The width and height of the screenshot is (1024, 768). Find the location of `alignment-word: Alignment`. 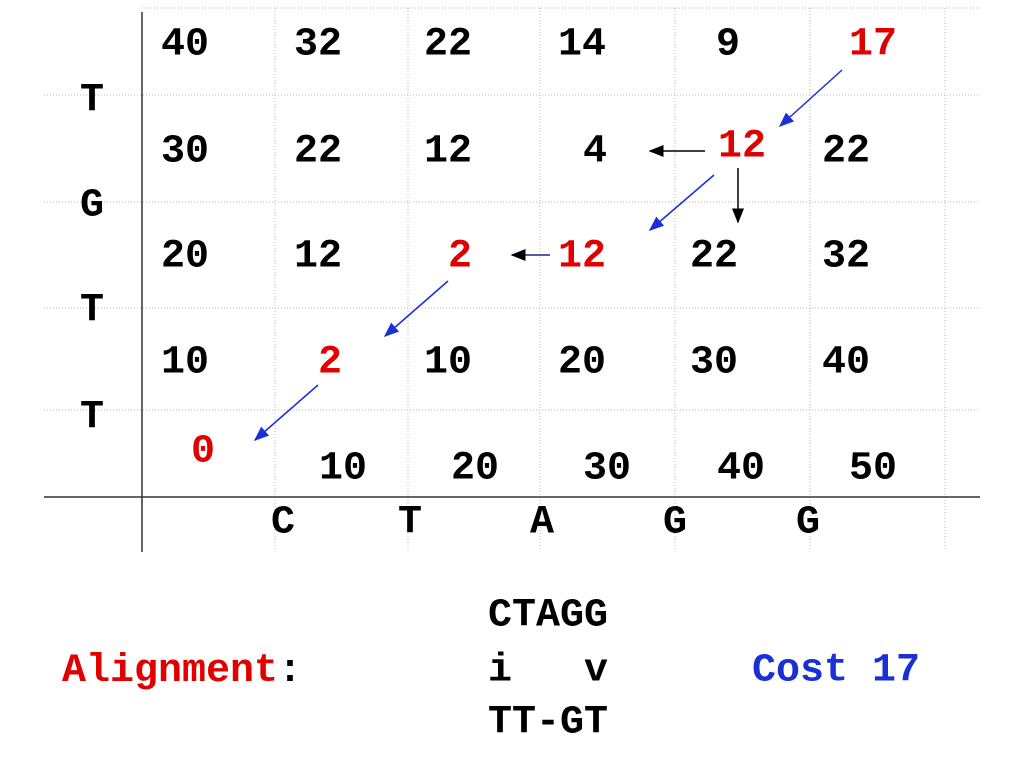

alignment-word: Alignment is located at coordinates (170, 671).